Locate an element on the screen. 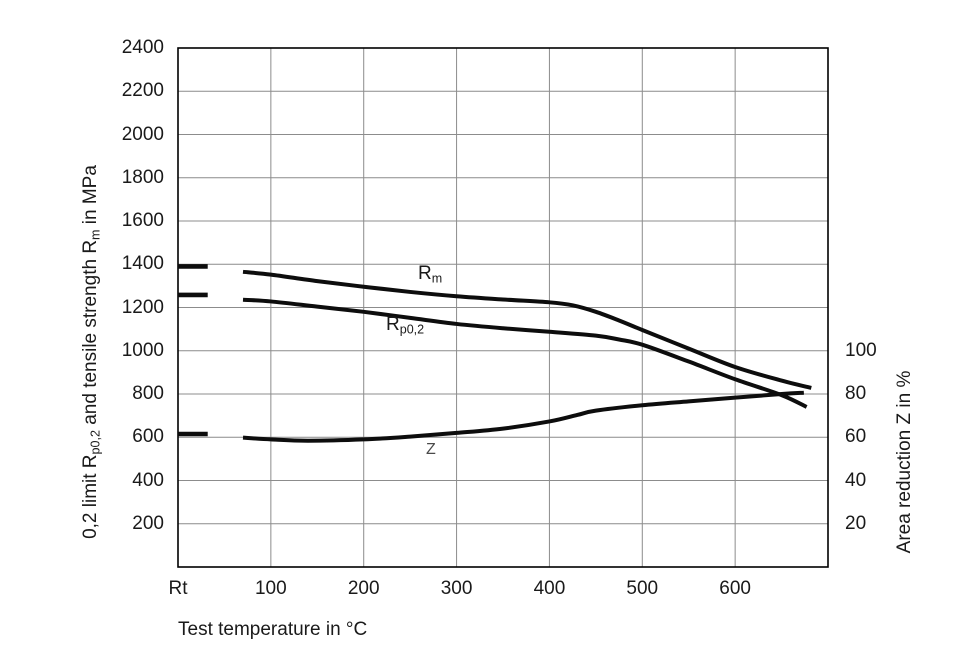  curve-label-Rp0-2: Rp0,2 is located at coordinates (405, 325).